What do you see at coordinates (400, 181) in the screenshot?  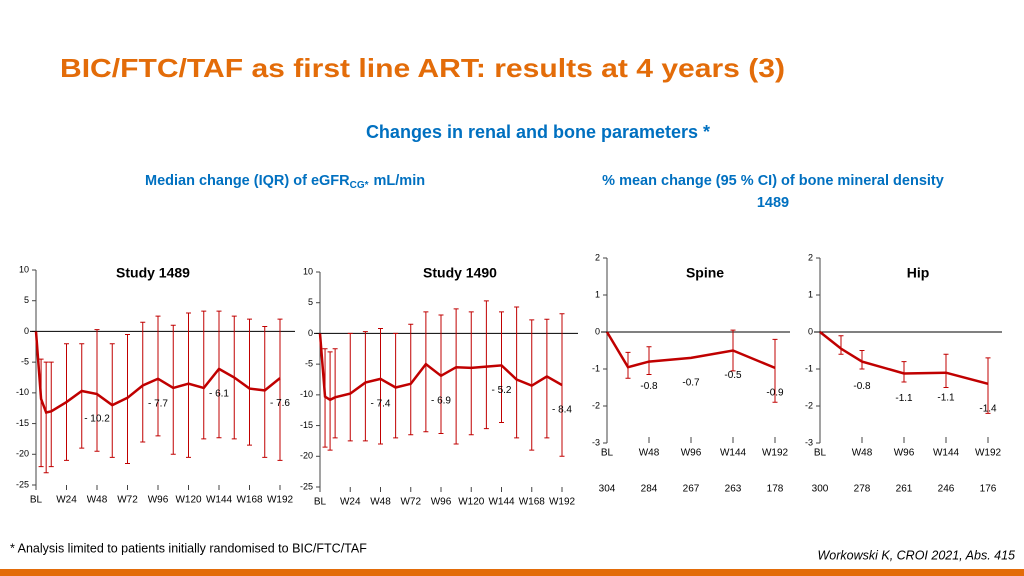 I see `heading-suffix: mL/min` at bounding box center [400, 181].